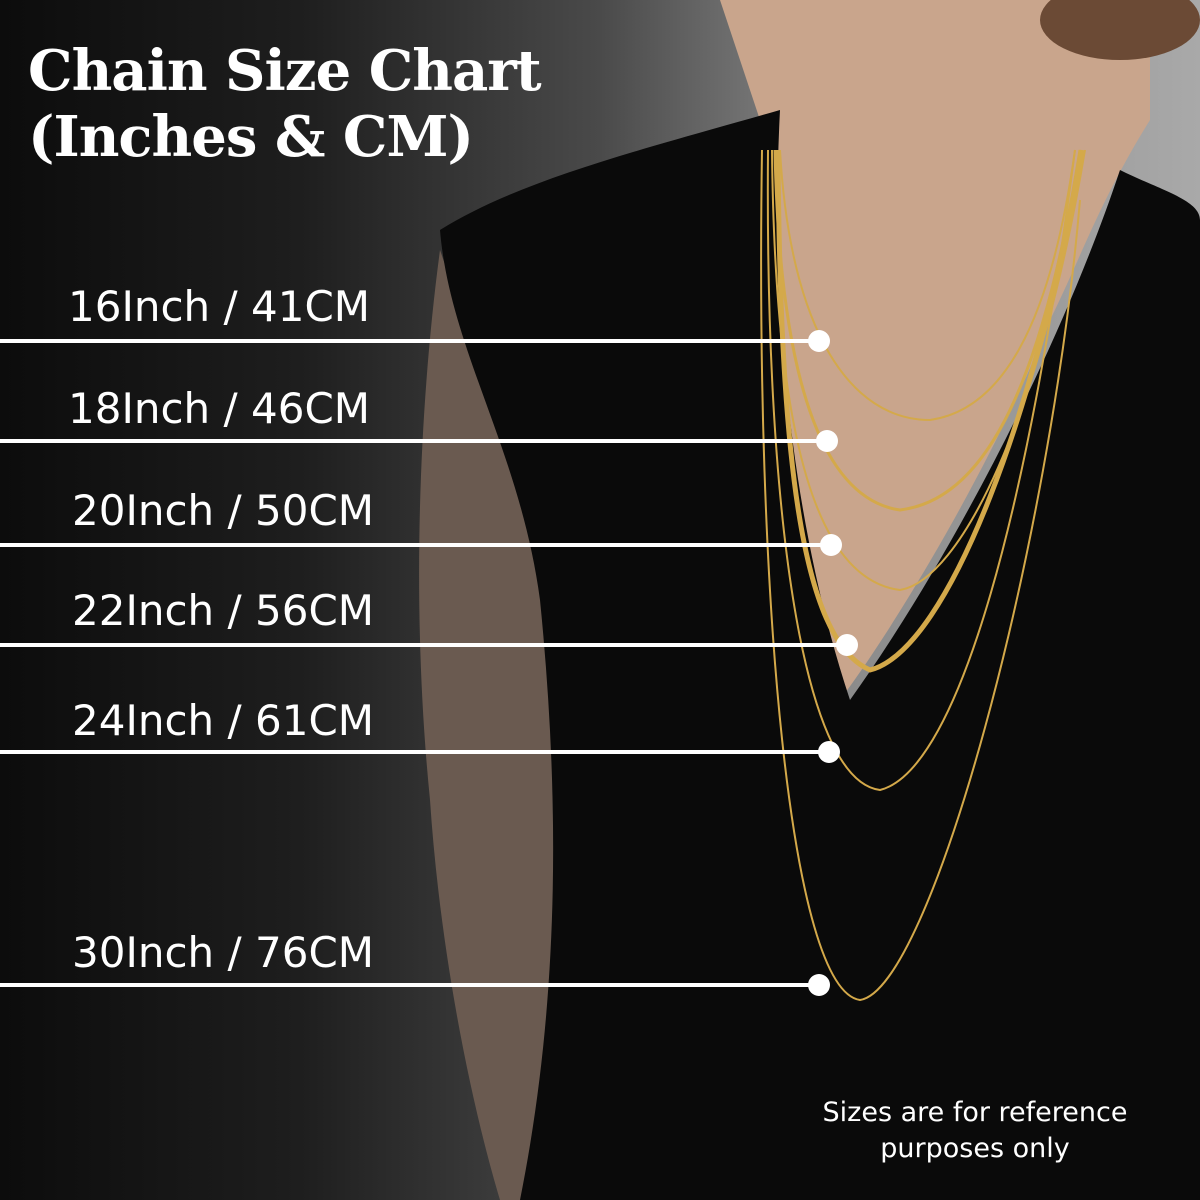 The image size is (1200, 1200). Describe the element at coordinates (223, 952) in the screenshot. I see `size-label-30: 30Inch / 76CM` at that location.